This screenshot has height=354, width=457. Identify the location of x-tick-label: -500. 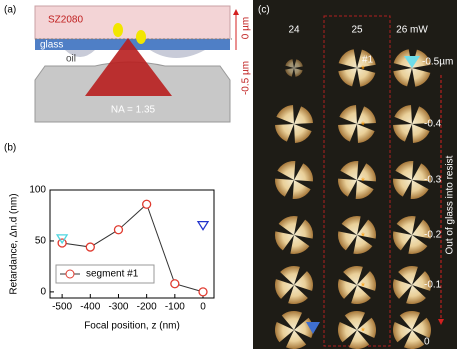
(62, 307).